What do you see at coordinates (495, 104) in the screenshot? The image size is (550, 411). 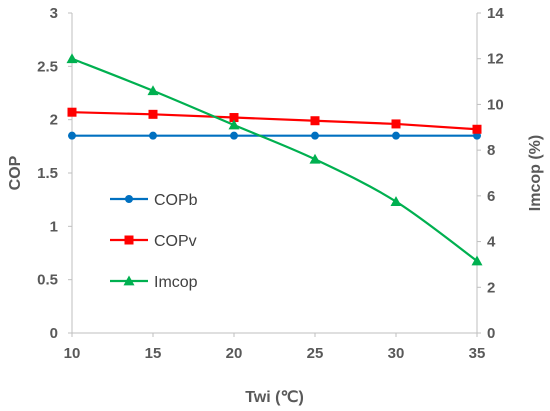 I see `y2-tick-label: 10` at bounding box center [495, 104].